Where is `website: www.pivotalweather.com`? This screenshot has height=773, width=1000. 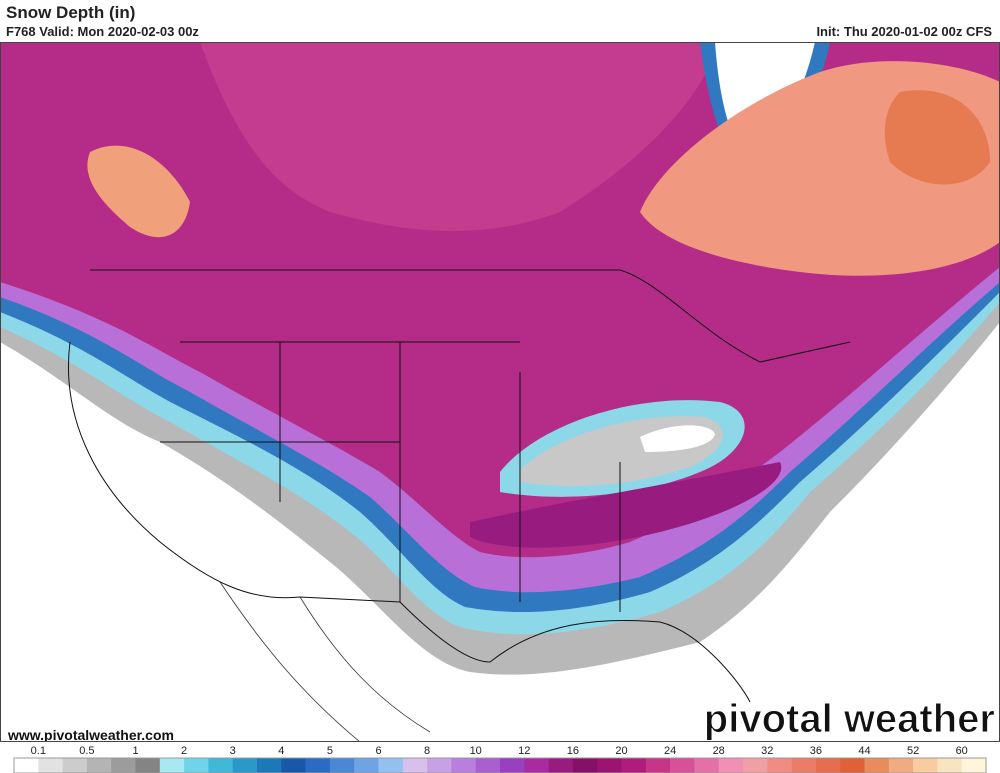 website: www.pivotalweather.com is located at coordinates (90, 734).